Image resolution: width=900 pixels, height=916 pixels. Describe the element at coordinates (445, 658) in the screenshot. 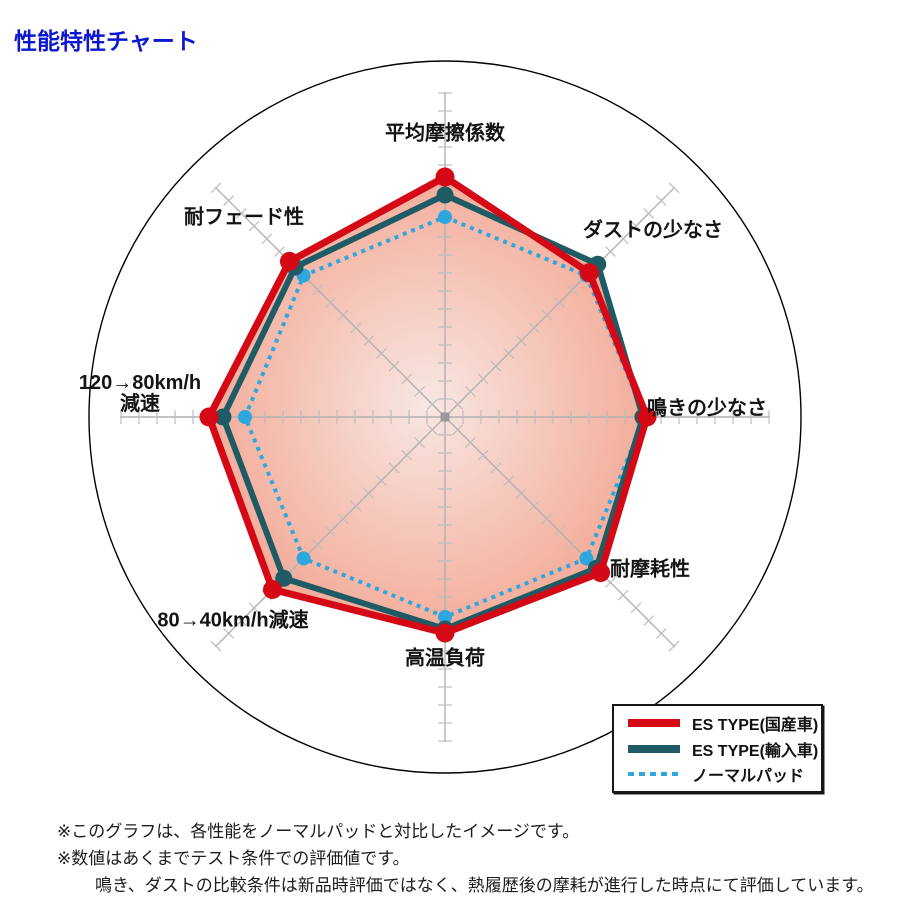

I see `axis-label-high-temp-load: 高温負荷` at that location.